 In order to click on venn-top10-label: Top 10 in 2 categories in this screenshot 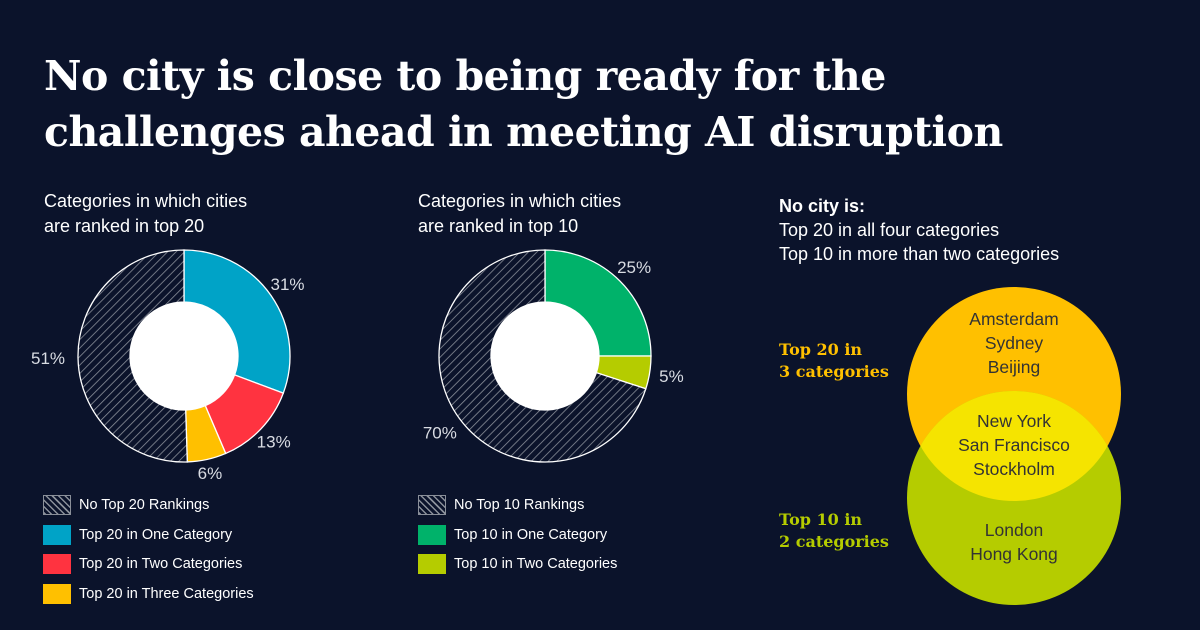, I will do `click(834, 531)`.